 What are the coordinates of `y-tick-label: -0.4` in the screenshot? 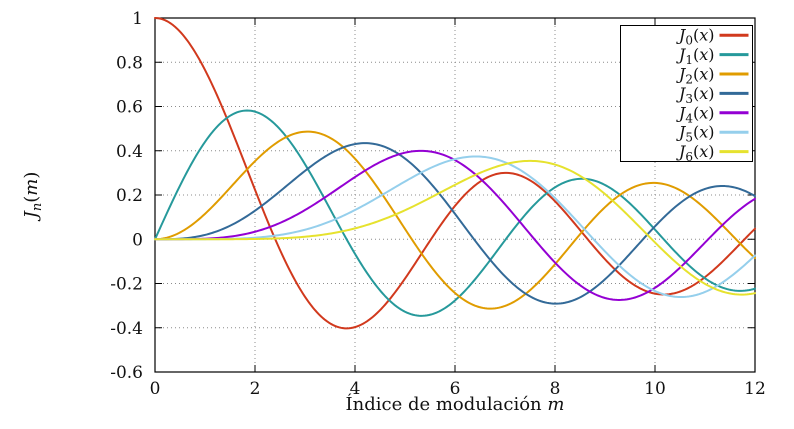 It's located at (126, 329).